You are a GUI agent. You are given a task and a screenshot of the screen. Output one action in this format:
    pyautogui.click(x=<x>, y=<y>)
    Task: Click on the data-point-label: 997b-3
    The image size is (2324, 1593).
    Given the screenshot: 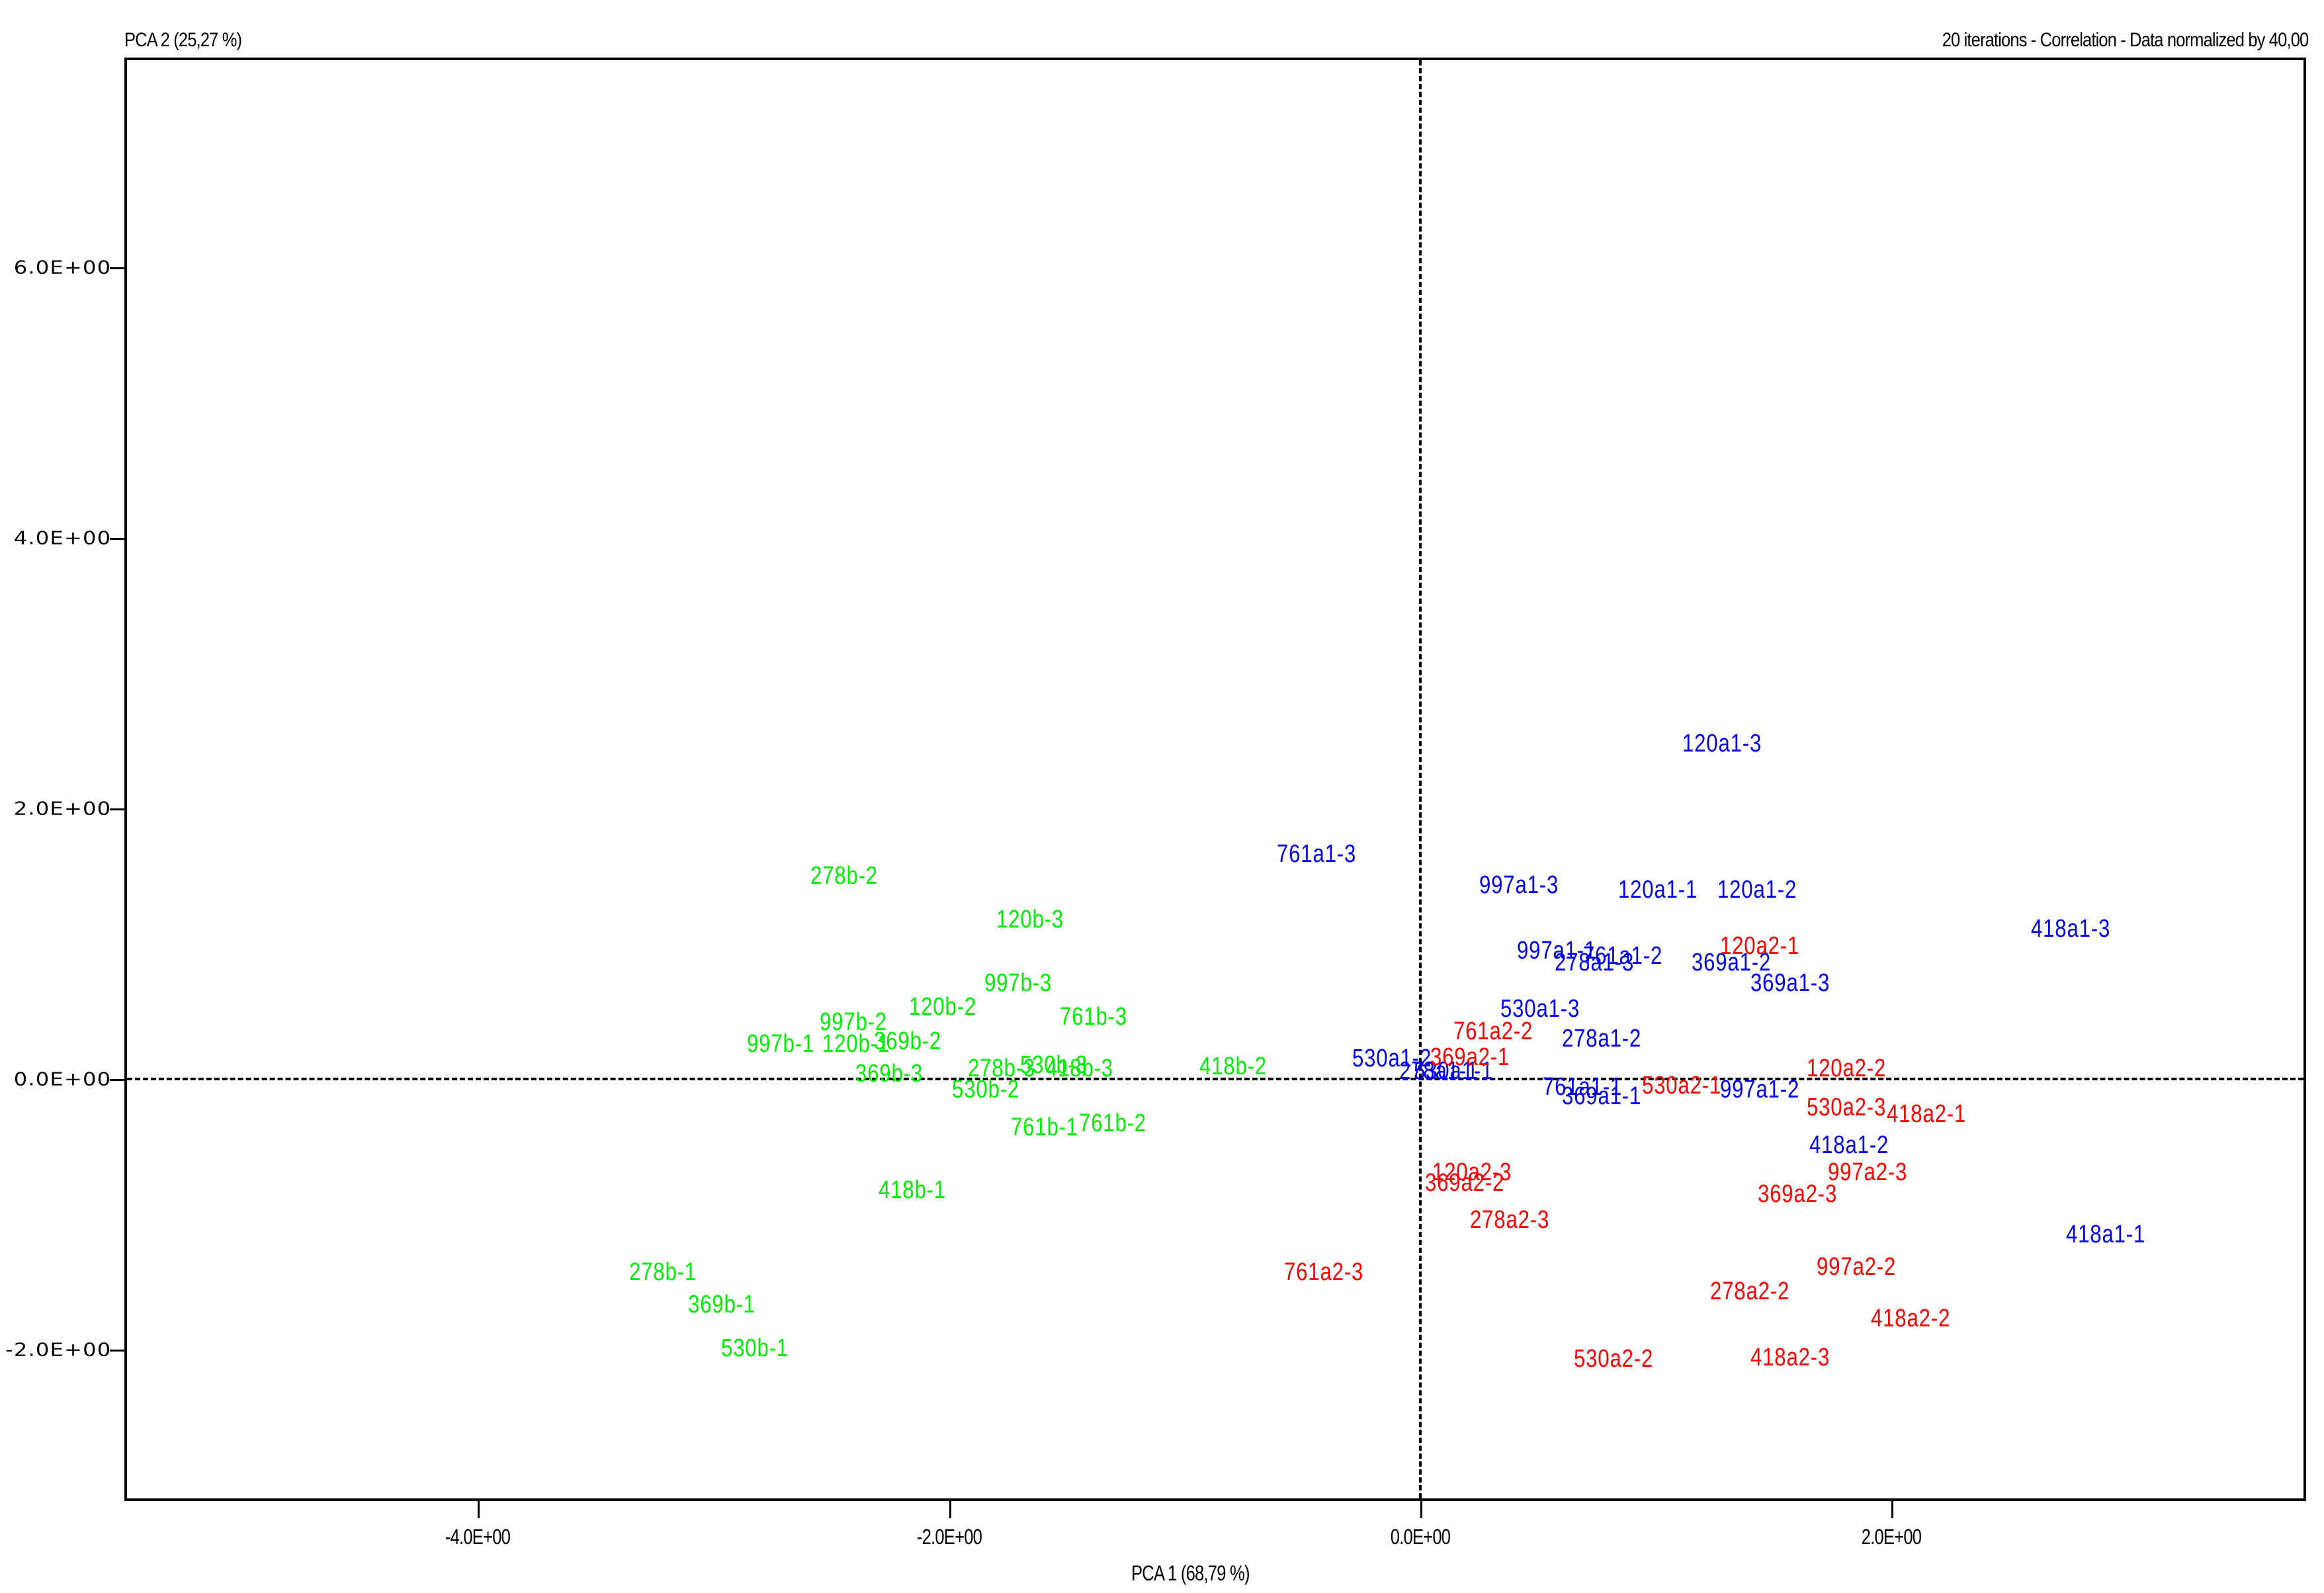 What is the action you would take?
    pyautogui.click(x=1018, y=983)
    